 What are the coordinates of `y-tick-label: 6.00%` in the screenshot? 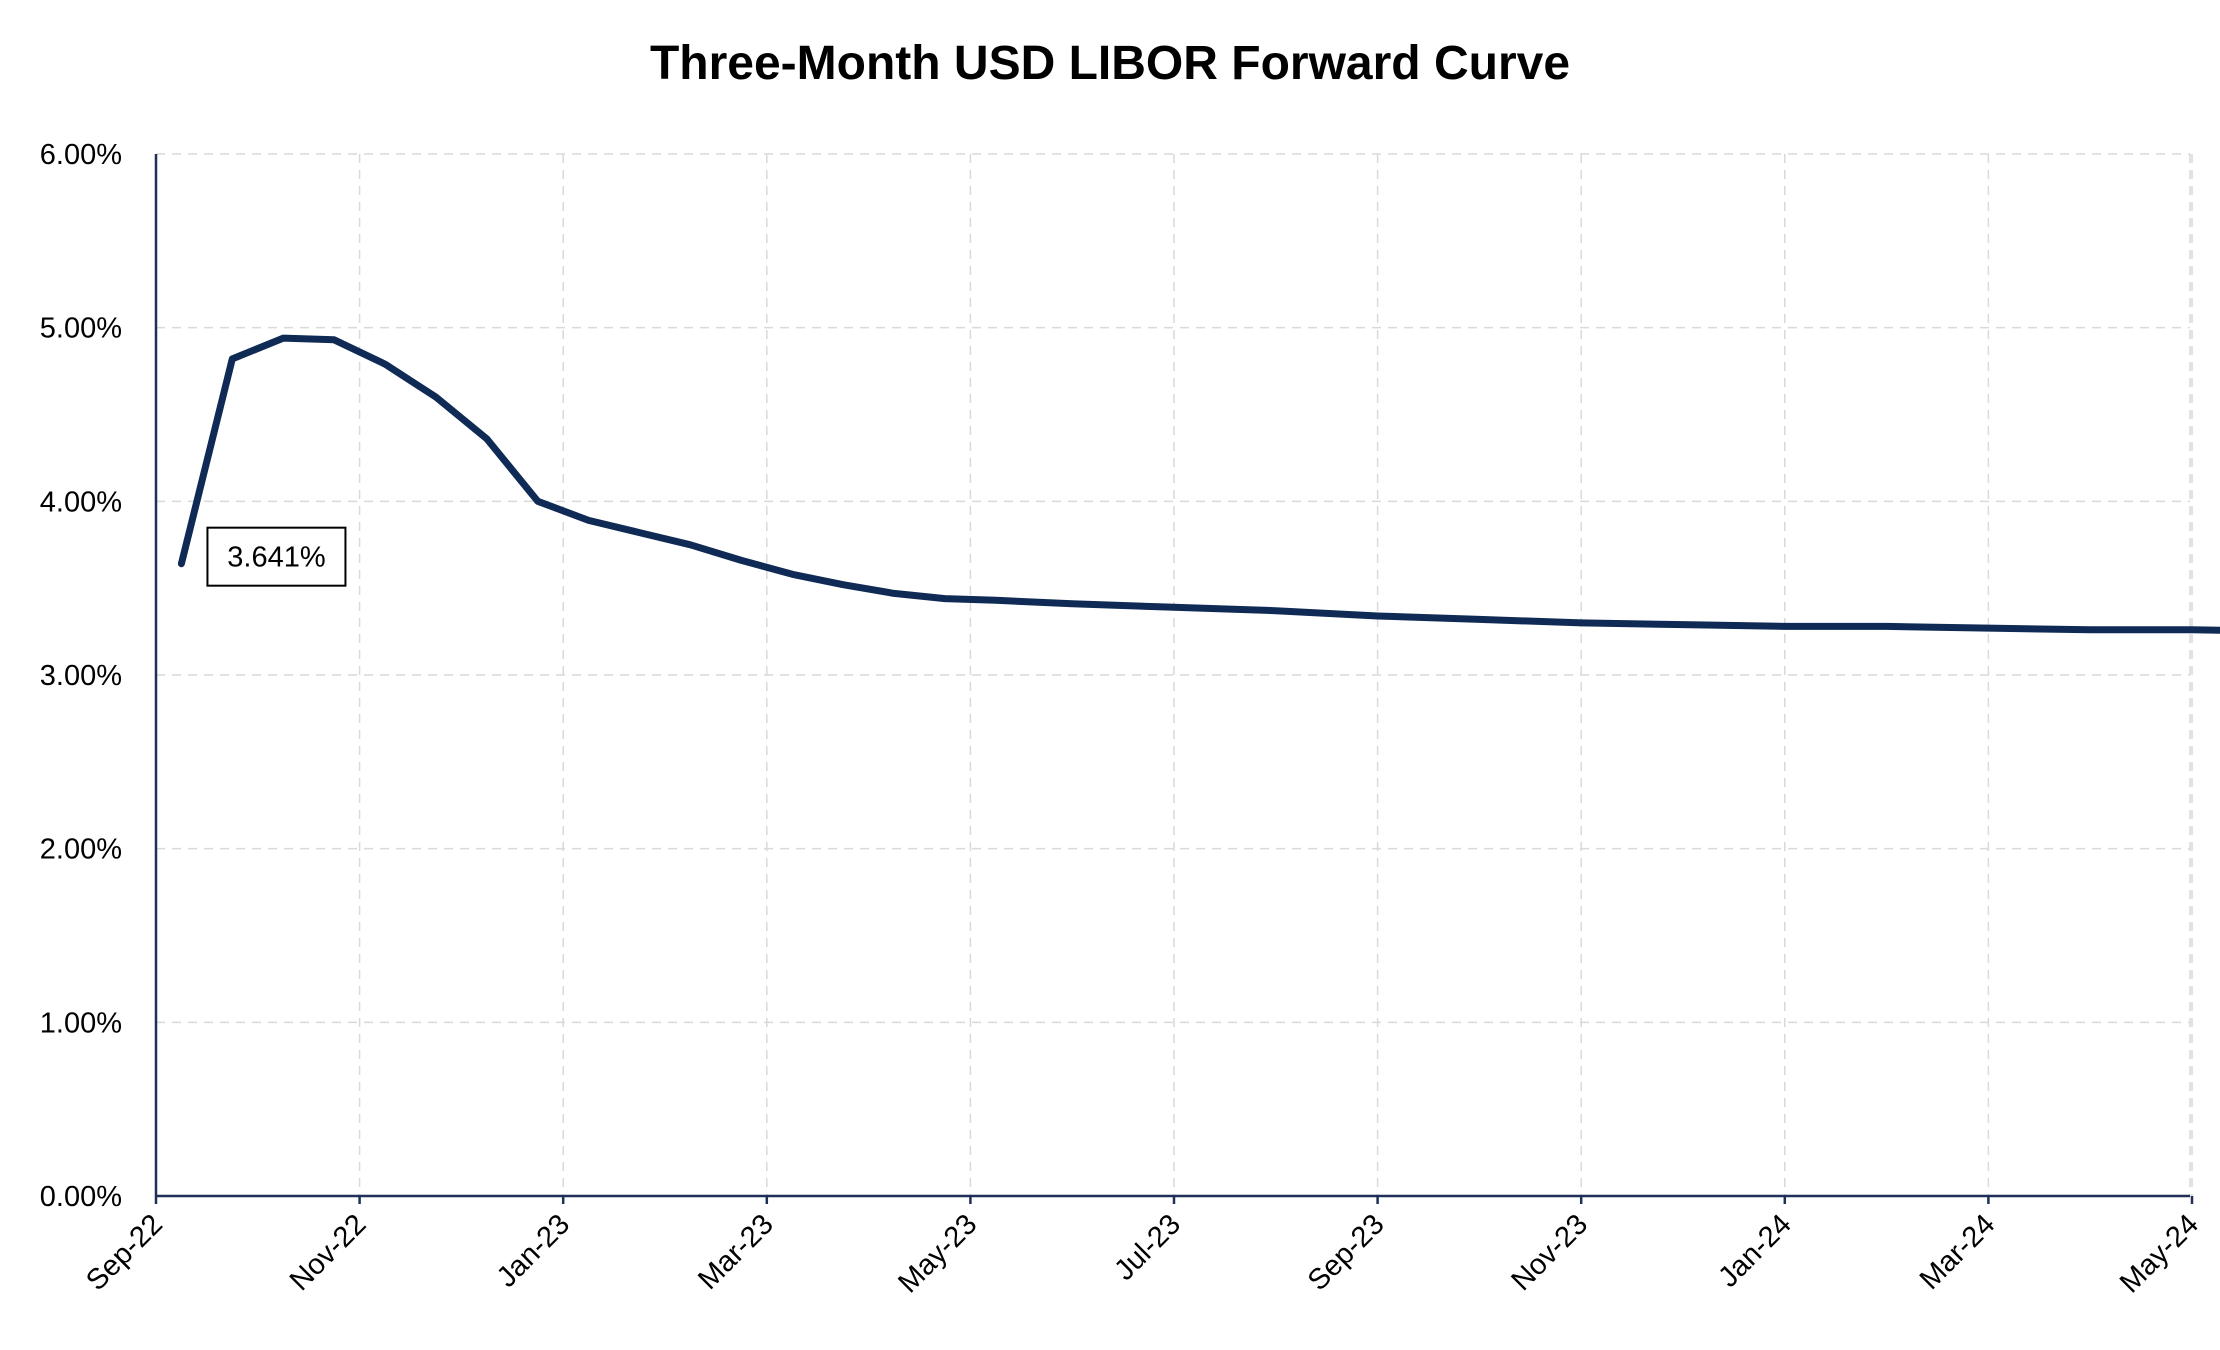 It's located at (81, 155).